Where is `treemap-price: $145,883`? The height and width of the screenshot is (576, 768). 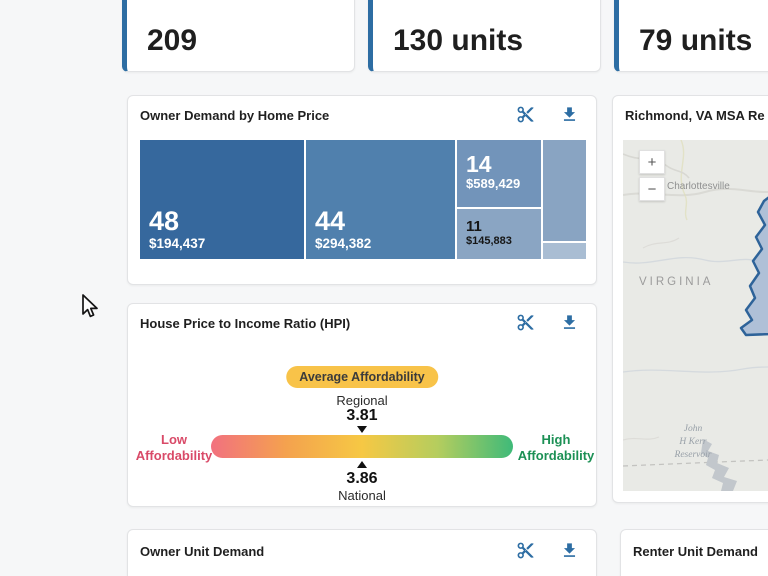
treemap-price: $145,883 is located at coordinates (489, 241).